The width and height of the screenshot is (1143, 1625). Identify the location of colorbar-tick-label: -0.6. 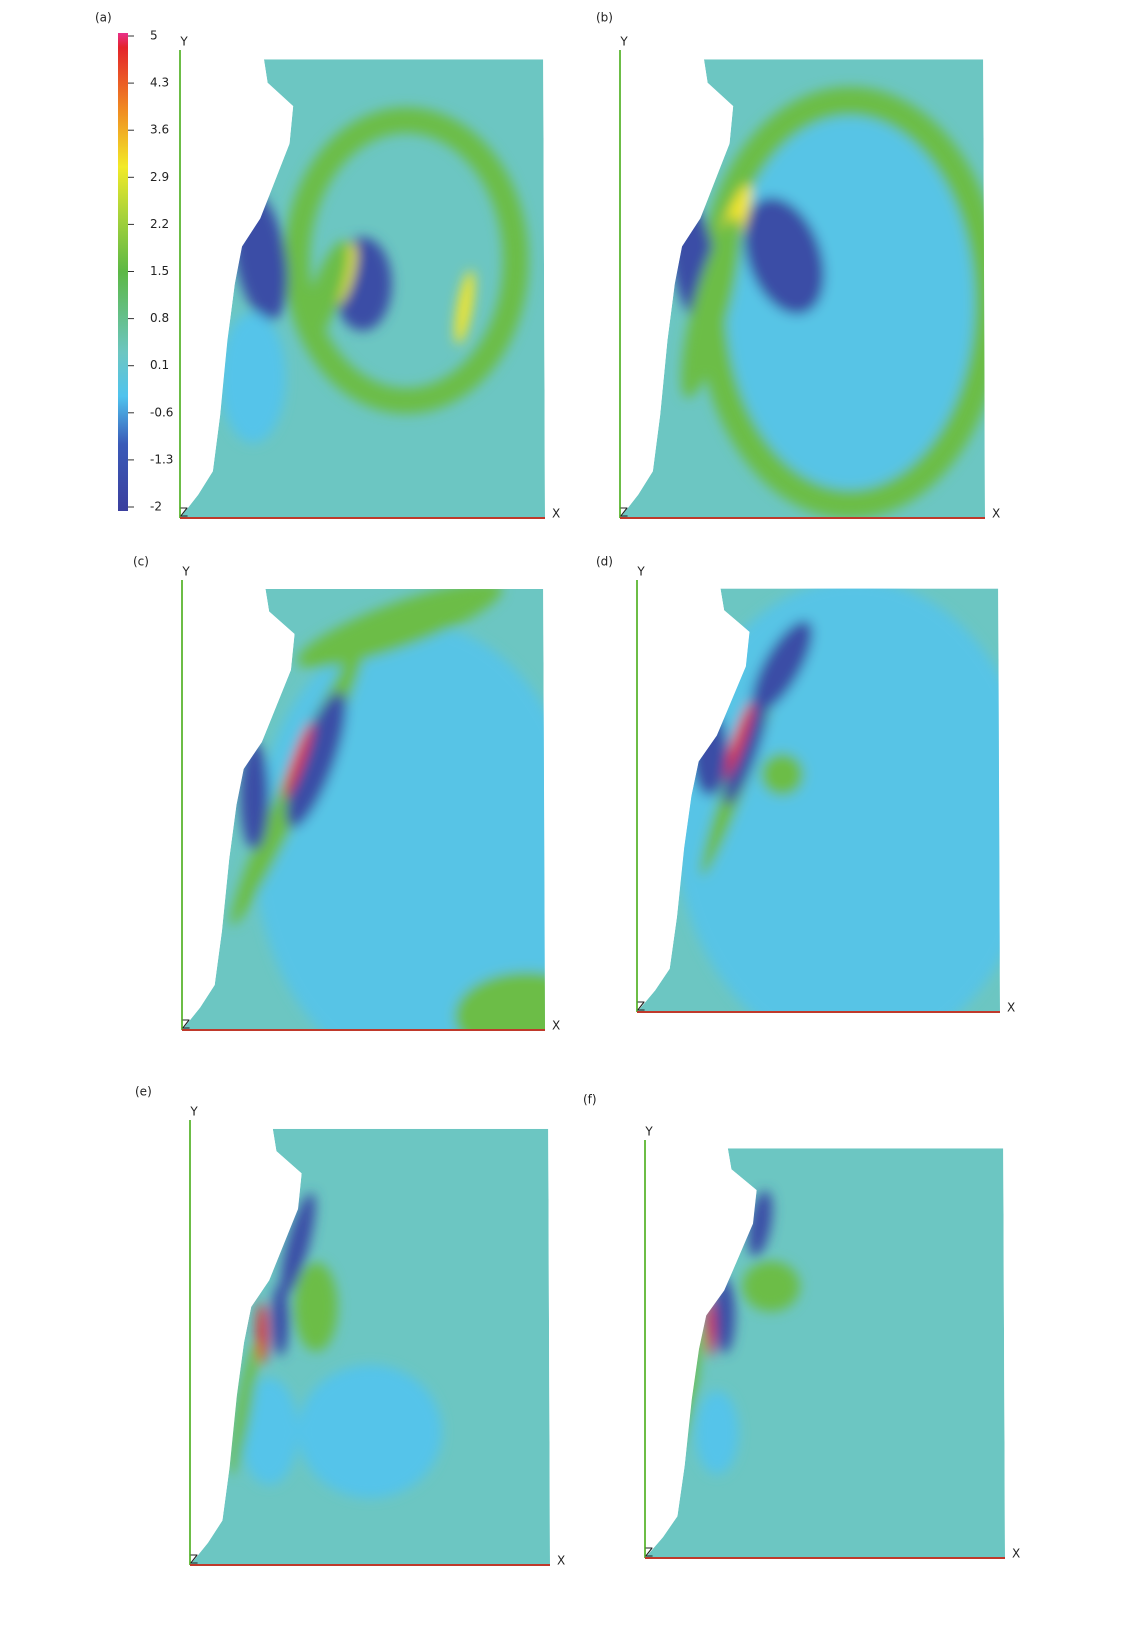
(161, 412).